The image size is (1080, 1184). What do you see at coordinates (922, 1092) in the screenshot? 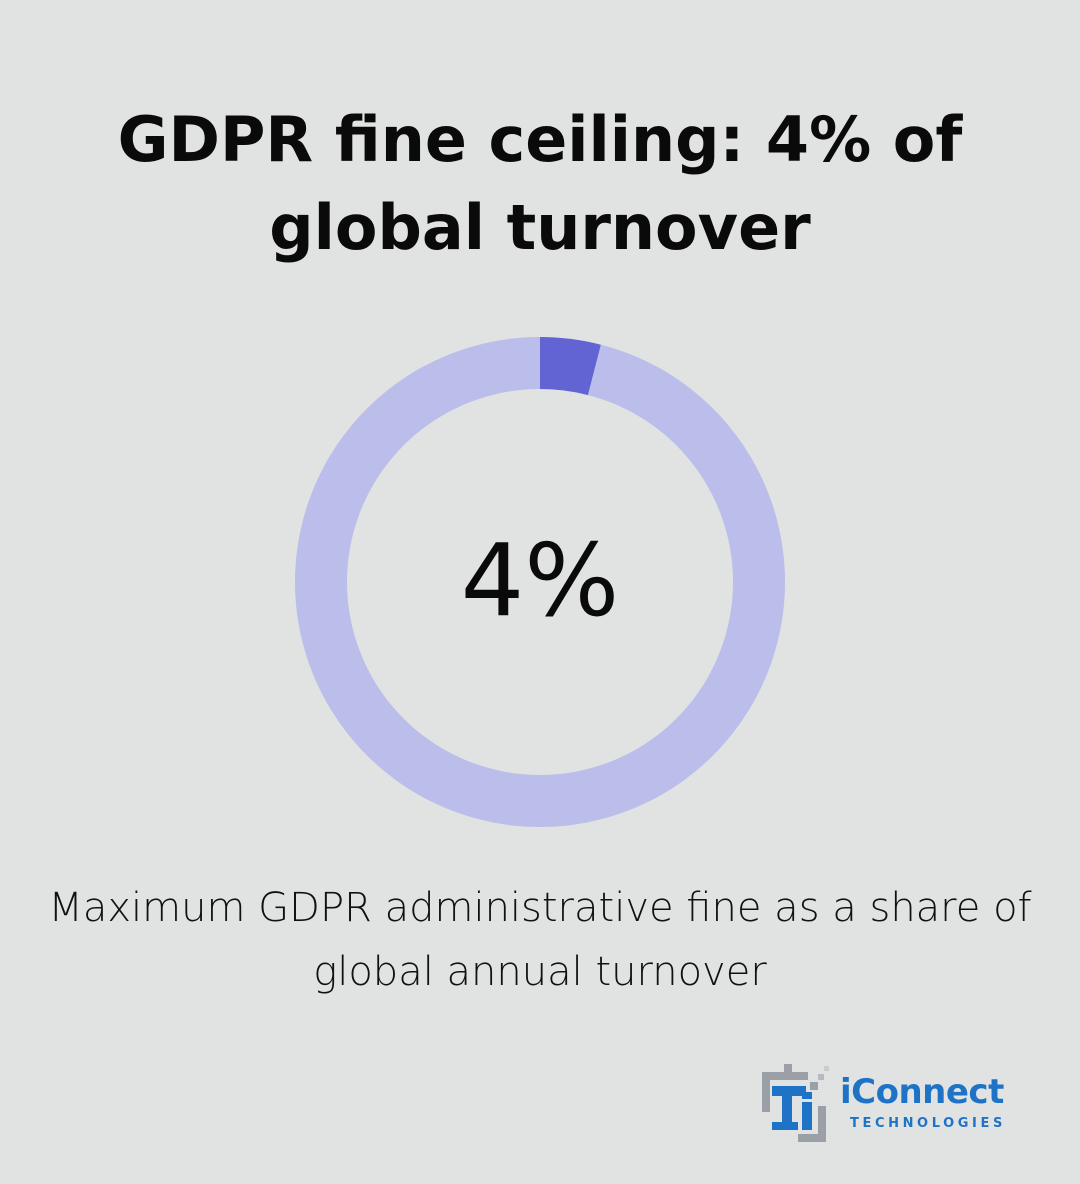
I see `logo-name: iConnect` at bounding box center [922, 1092].